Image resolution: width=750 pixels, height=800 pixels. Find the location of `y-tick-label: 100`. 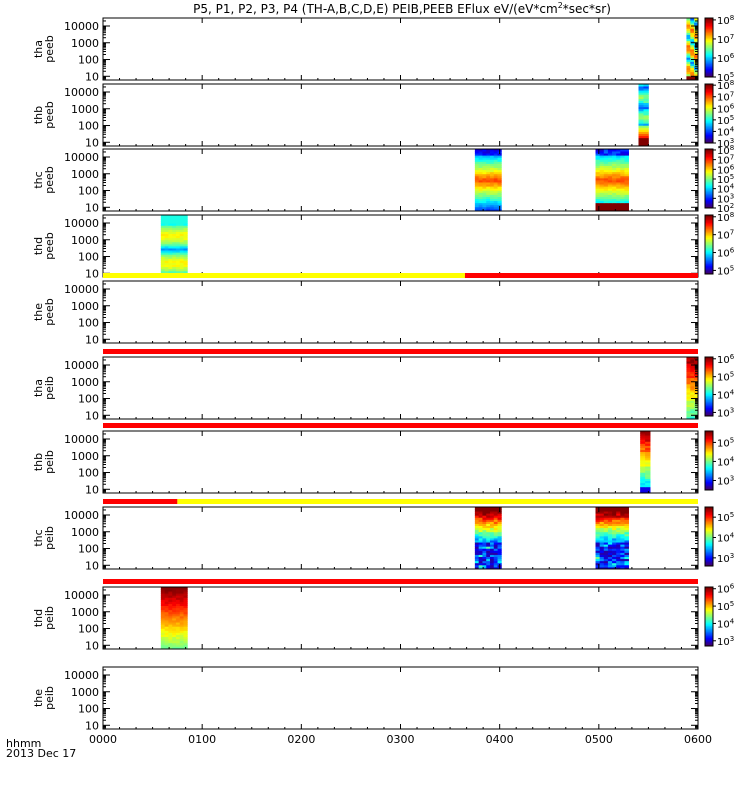

y-tick-label: 100 is located at coordinates (88, 126).